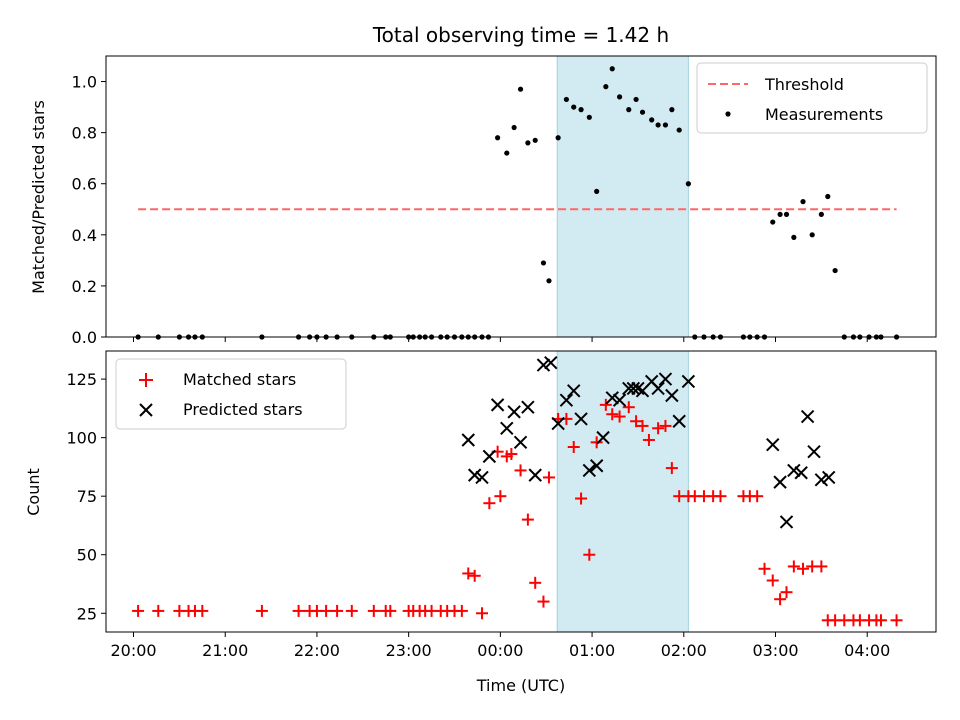  What do you see at coordinates (824, 114) in the screenshot?
I see `legend-measurements-label: Measurements` at bounding box center [824, 114].